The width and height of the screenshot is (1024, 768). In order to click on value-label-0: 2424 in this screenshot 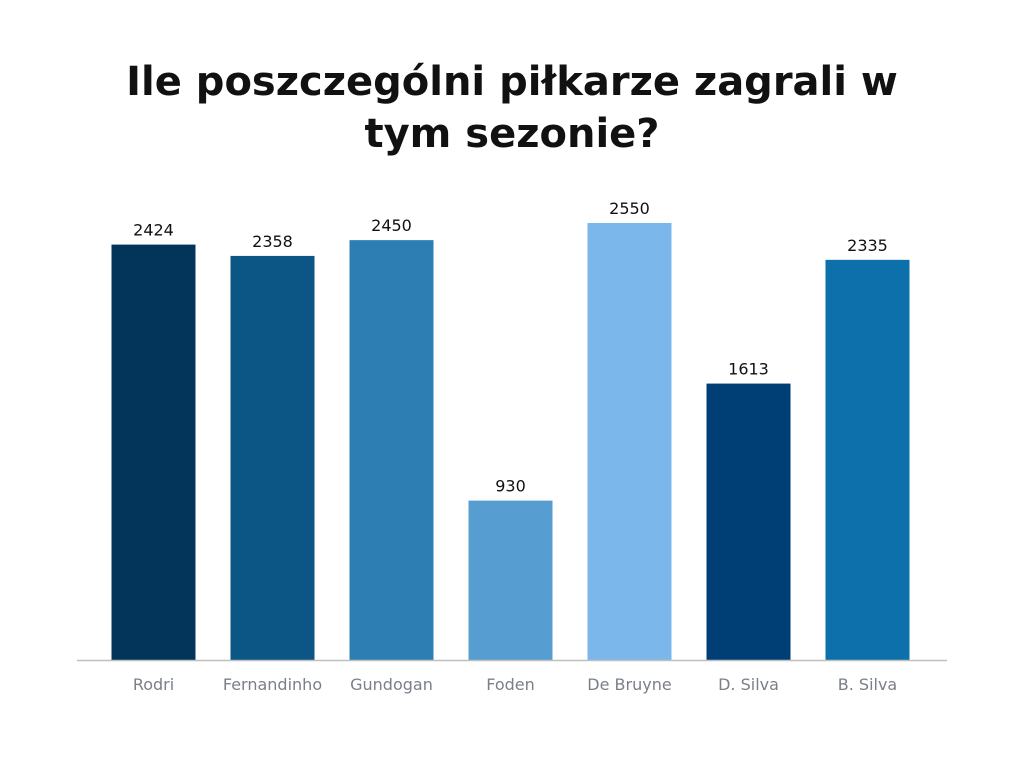, I will do `click(153, 230)`.